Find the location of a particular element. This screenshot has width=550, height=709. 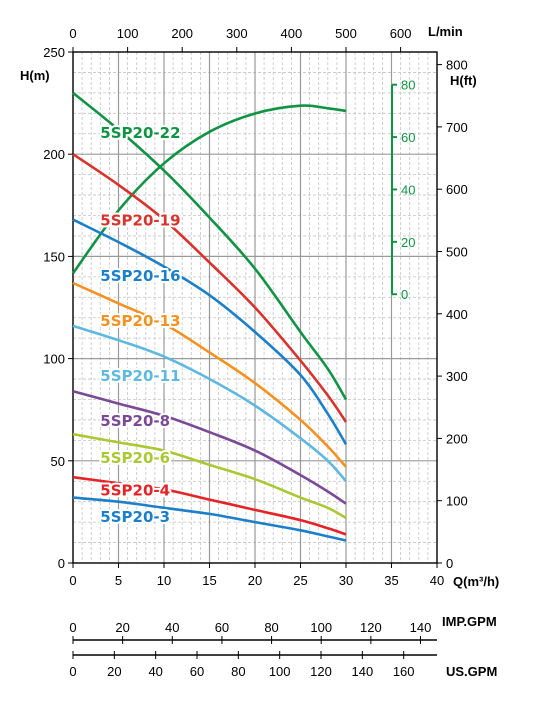

lmin-tick-label: 300 is located at coordinates (237, 33).